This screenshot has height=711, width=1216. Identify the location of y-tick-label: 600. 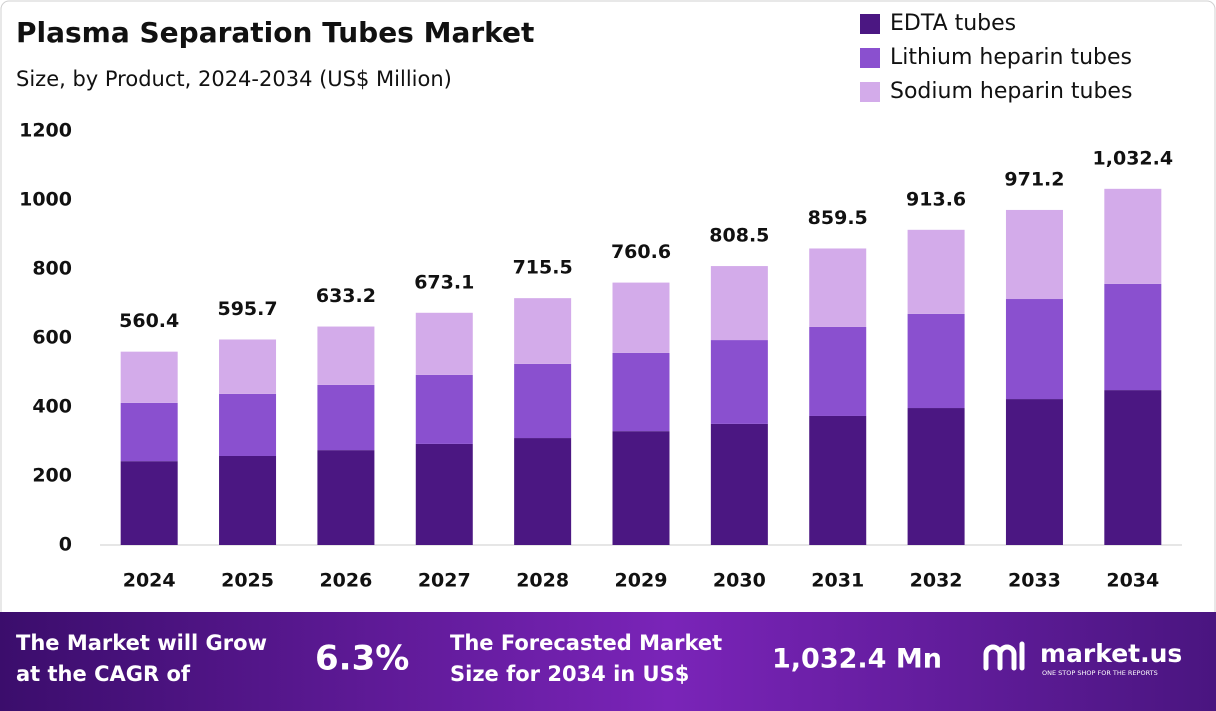
(52, 338).